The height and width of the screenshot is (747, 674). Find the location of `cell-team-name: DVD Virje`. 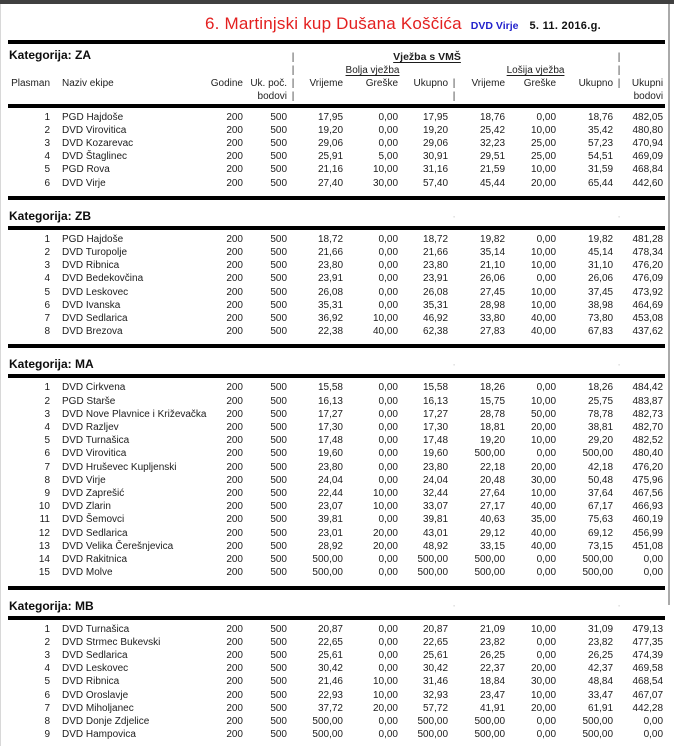

cell-team-name: DVD Virje is located at coordinates (131, 187).